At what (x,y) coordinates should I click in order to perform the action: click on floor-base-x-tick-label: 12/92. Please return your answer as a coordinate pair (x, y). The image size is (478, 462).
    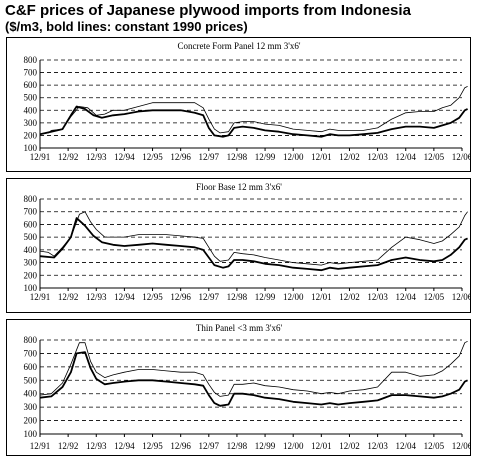
    Looking at the image, I should click on (68, 297).